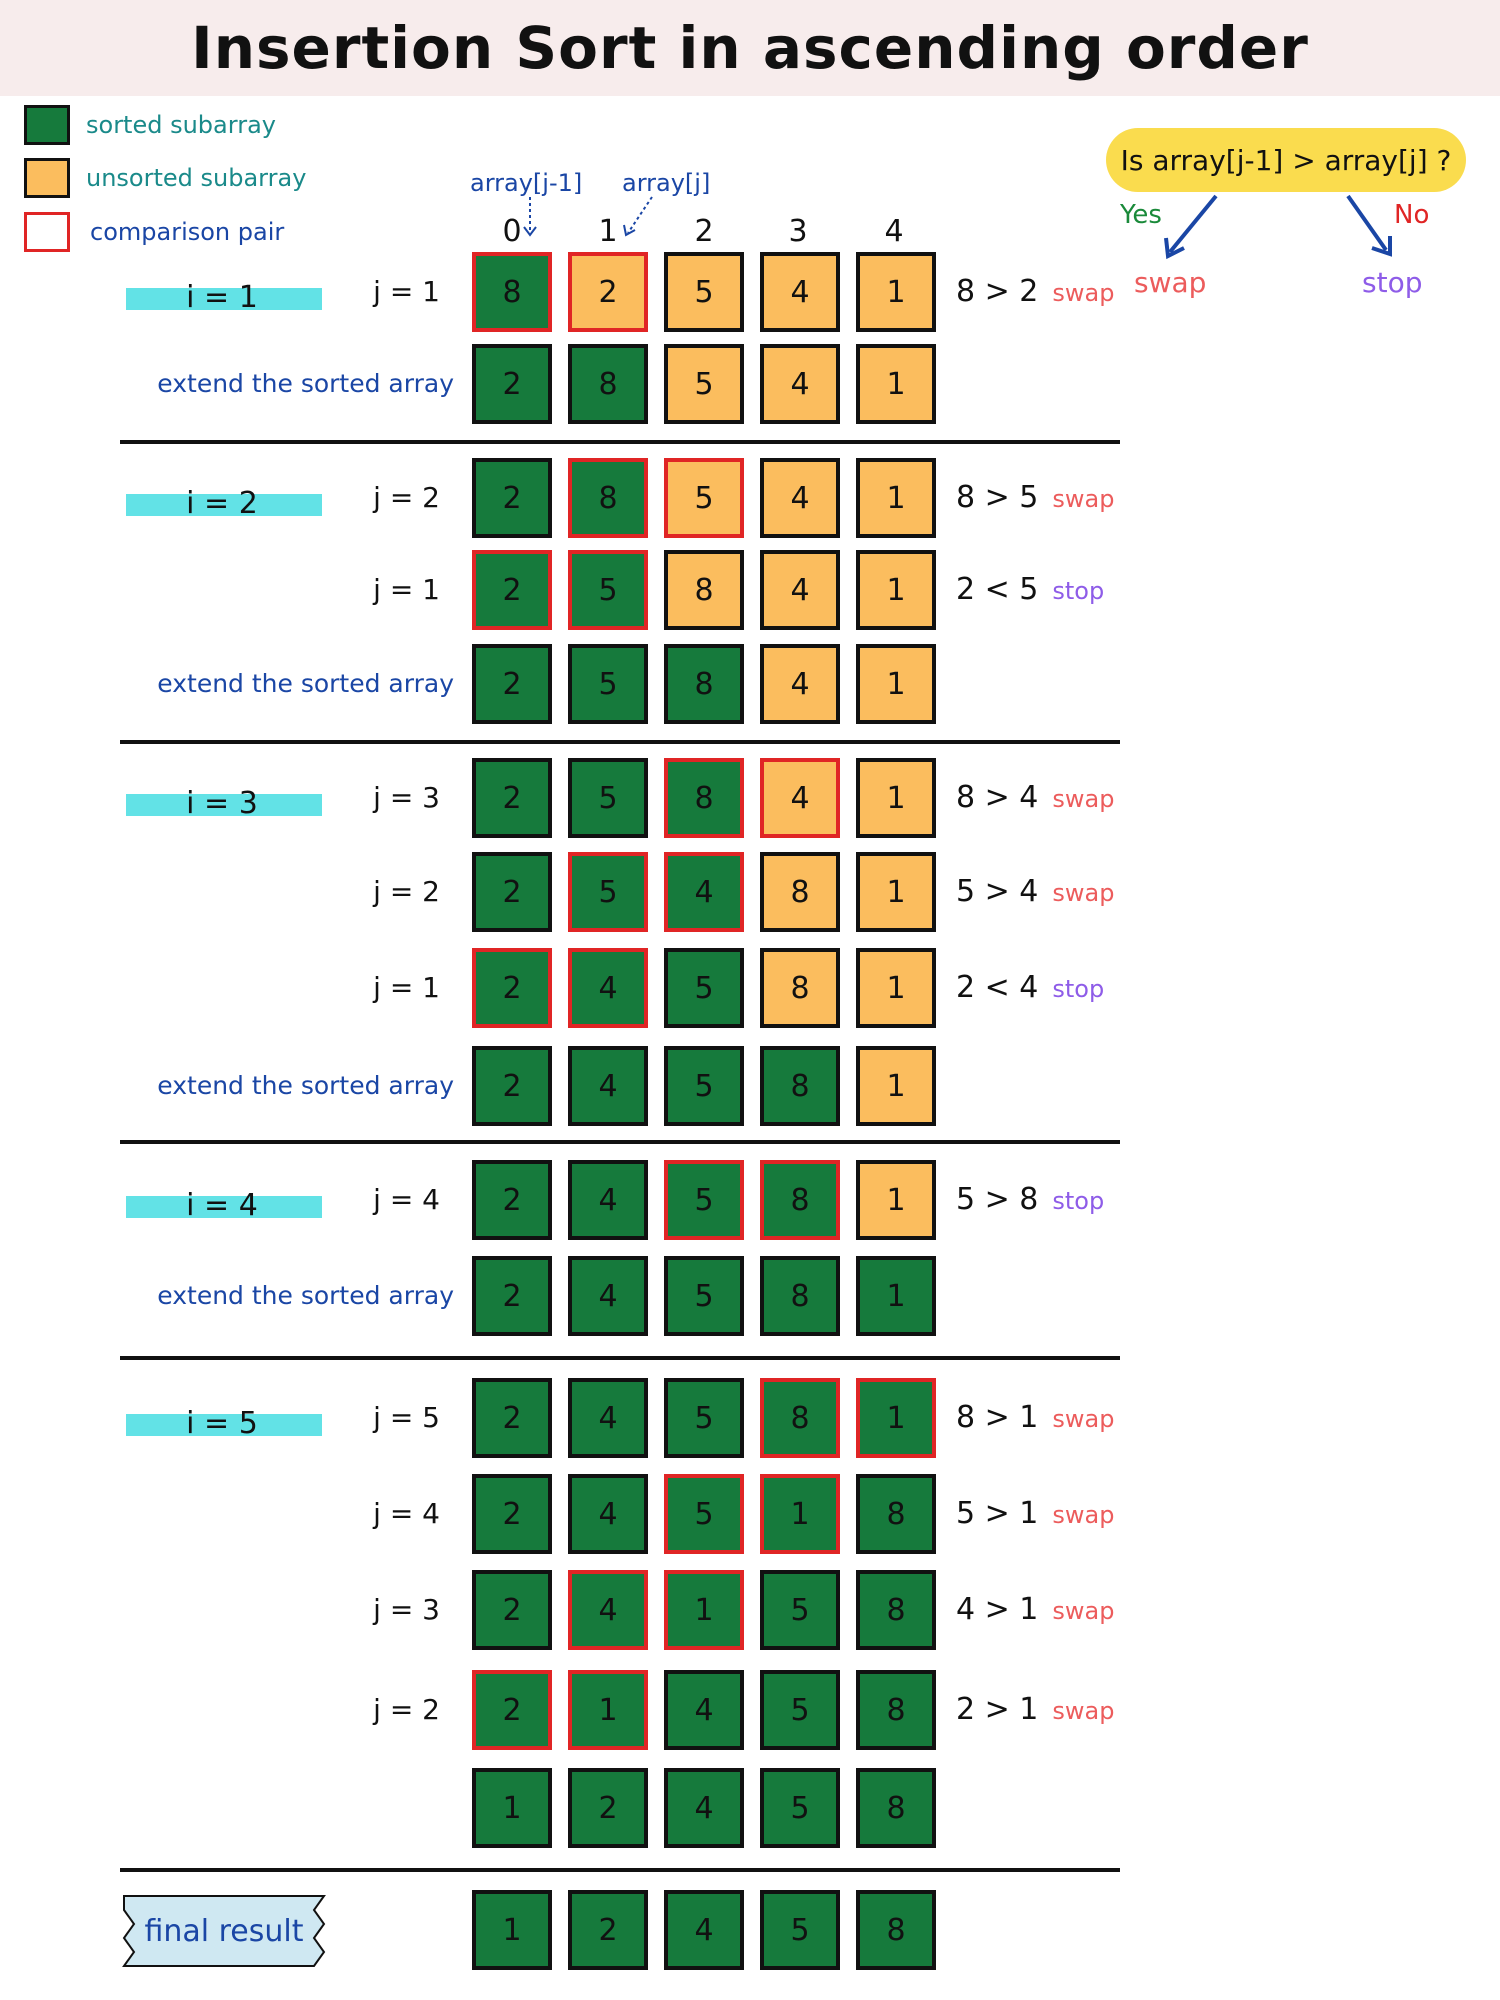  I want to click on legend-compare-swatch, so click(47, 232).